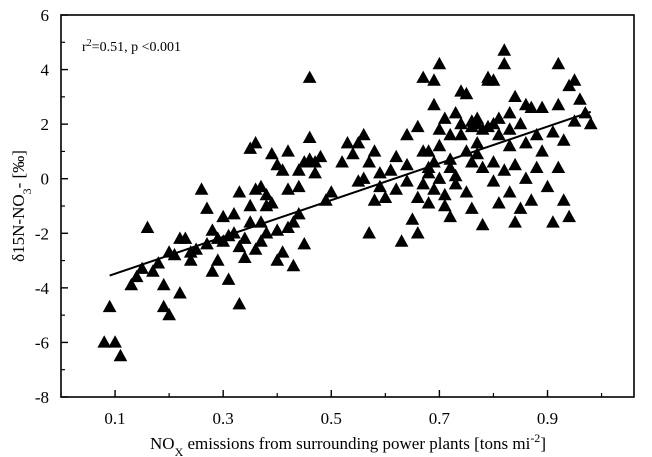  I want to click on y-tick-label: 6, so click(45, 15).